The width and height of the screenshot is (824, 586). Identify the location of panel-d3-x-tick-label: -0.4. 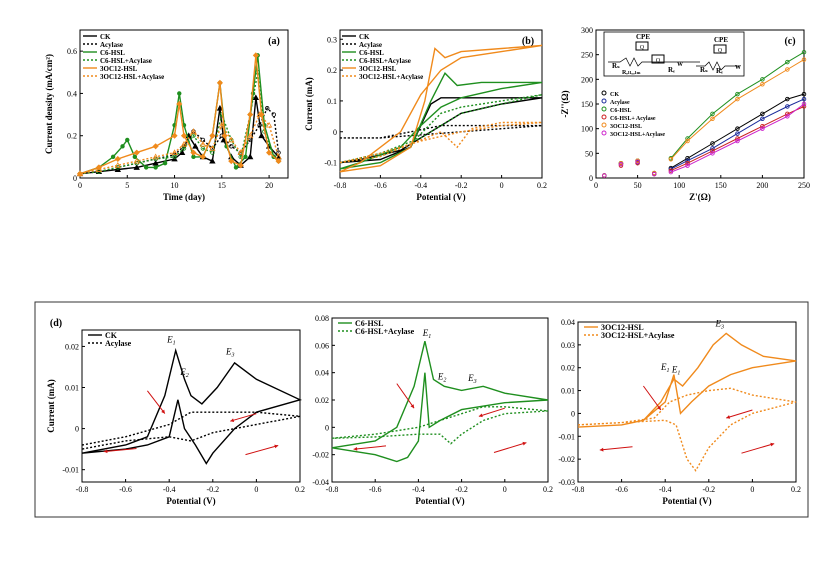
(665, 489).